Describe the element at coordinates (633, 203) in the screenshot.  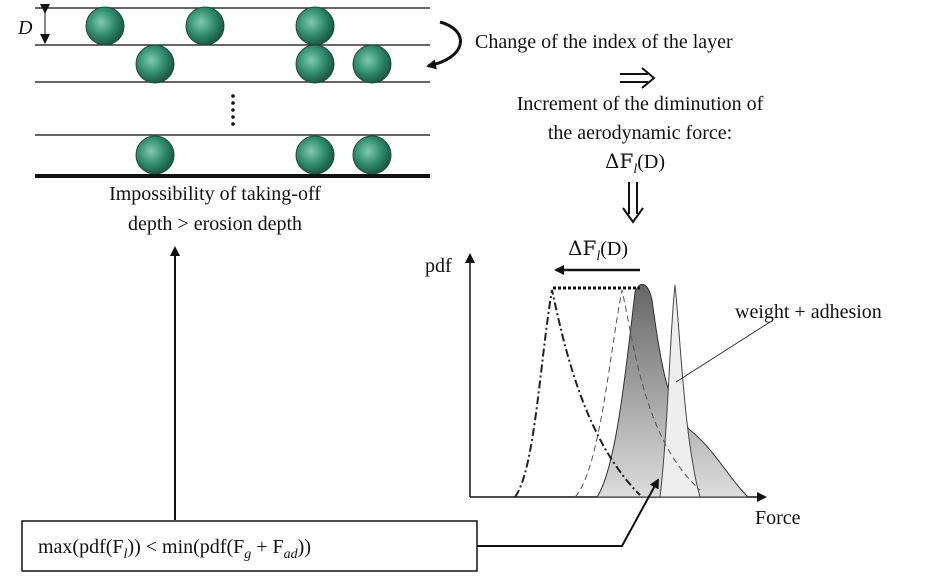
I see `down-arrow` at that location.